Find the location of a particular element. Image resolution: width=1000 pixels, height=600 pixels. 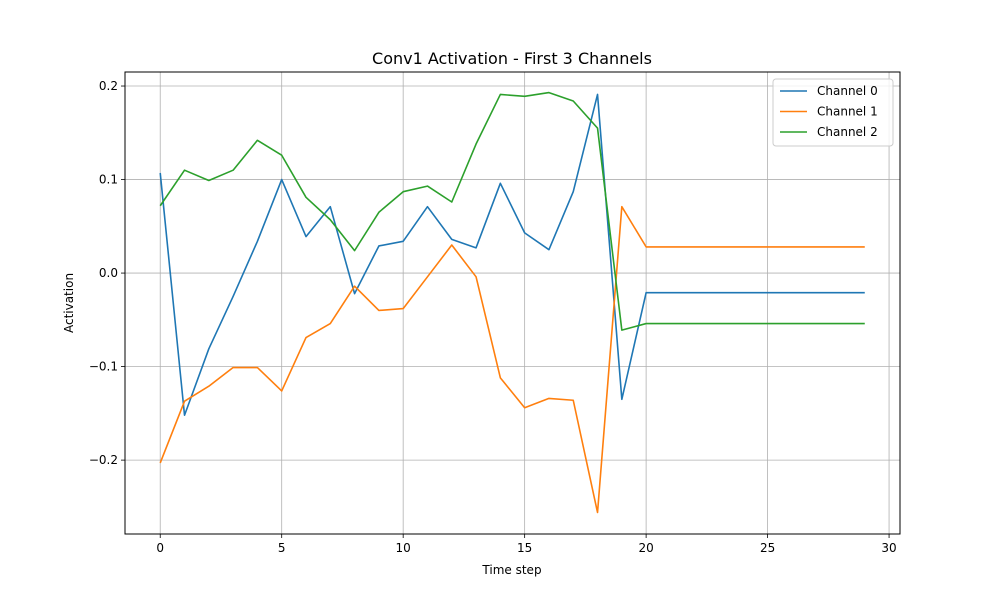

legend: Channel 0 Channel 1 Channel 2 is located at coordinates (833, 112).